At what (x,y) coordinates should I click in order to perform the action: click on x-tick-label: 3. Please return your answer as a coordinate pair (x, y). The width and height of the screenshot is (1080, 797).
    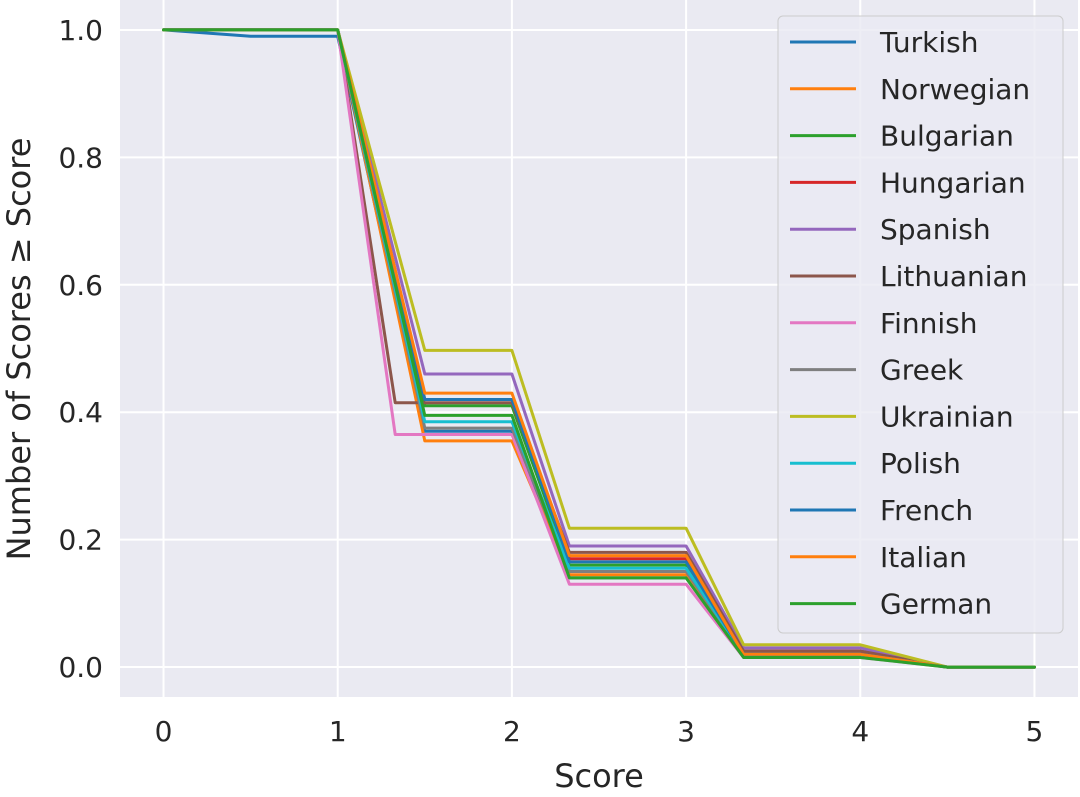
    Looking at the image, I should click on (686, 731).